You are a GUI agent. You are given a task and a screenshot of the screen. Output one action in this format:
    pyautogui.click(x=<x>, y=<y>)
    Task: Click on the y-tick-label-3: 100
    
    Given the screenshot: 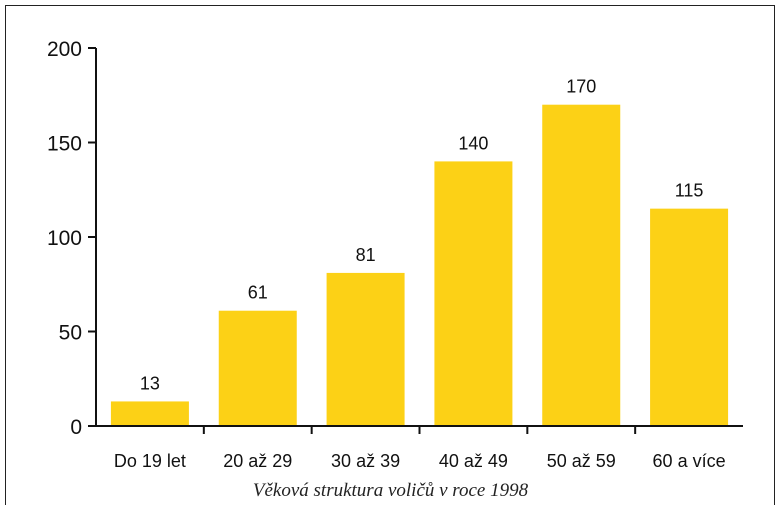 What is the action you would take?
    pyautogui.click(x=64, y=238)
    